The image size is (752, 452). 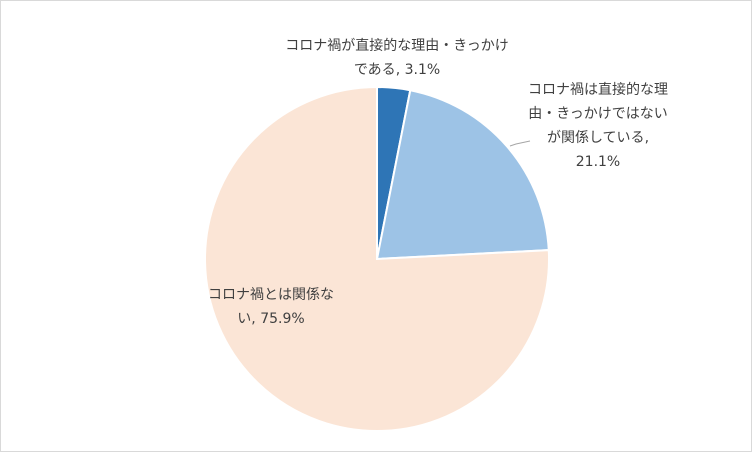 I want to click on category-label: コロナ禍が直接的な理由・きっかけである, so click(x=397, y=58).